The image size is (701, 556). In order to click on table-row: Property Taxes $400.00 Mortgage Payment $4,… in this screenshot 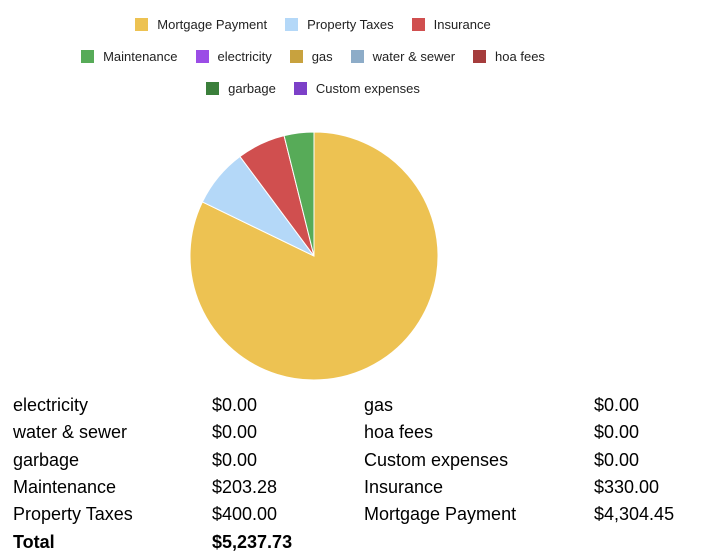, I will do `click(343, 514)`.